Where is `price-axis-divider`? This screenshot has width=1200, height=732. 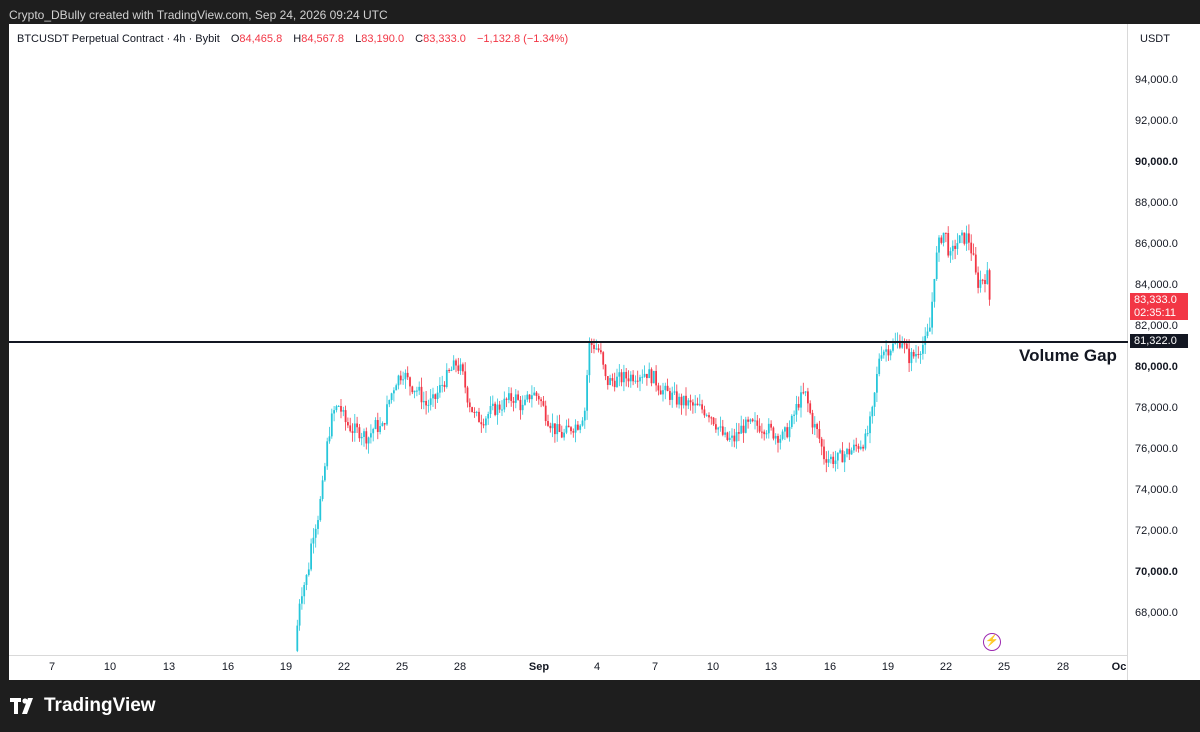 price-axis-divider is located at coordinates (1127, 352).